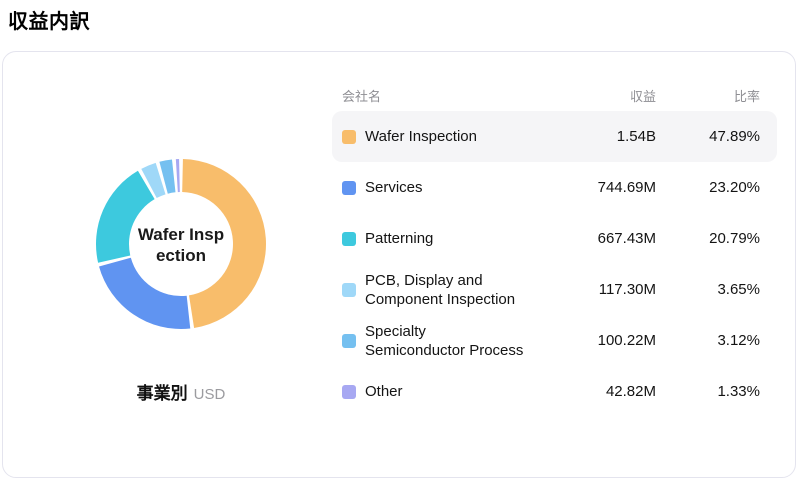  I want to click on header-ratio: 比率, so click(746, 96).